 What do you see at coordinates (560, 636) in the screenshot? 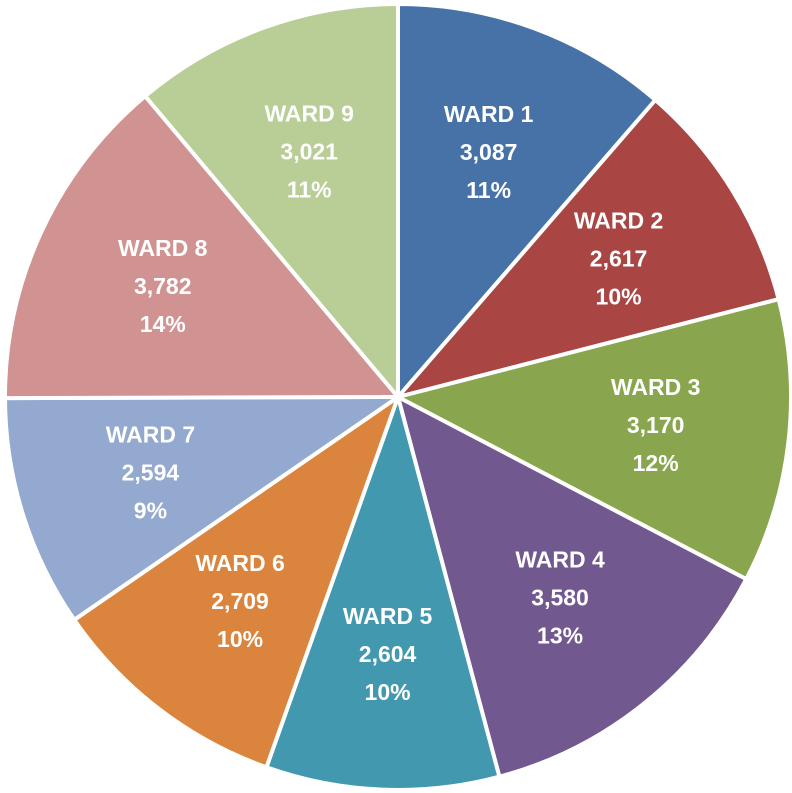
I see `percent-label: 13%` at bounding box center [560, 636].